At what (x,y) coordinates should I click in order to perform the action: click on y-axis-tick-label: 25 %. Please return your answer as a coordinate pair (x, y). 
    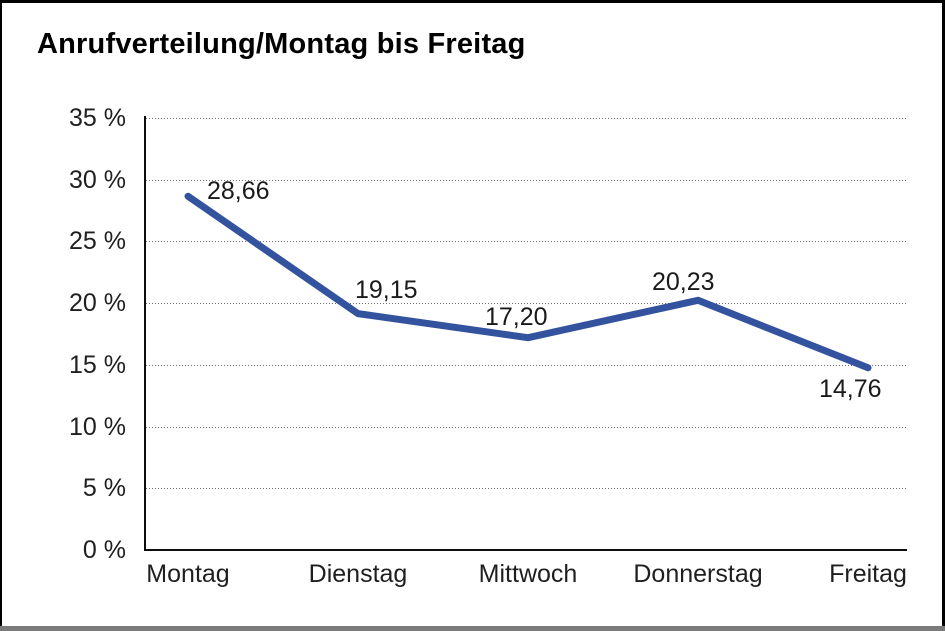
    Looking at the image, I should click on (97, 241).